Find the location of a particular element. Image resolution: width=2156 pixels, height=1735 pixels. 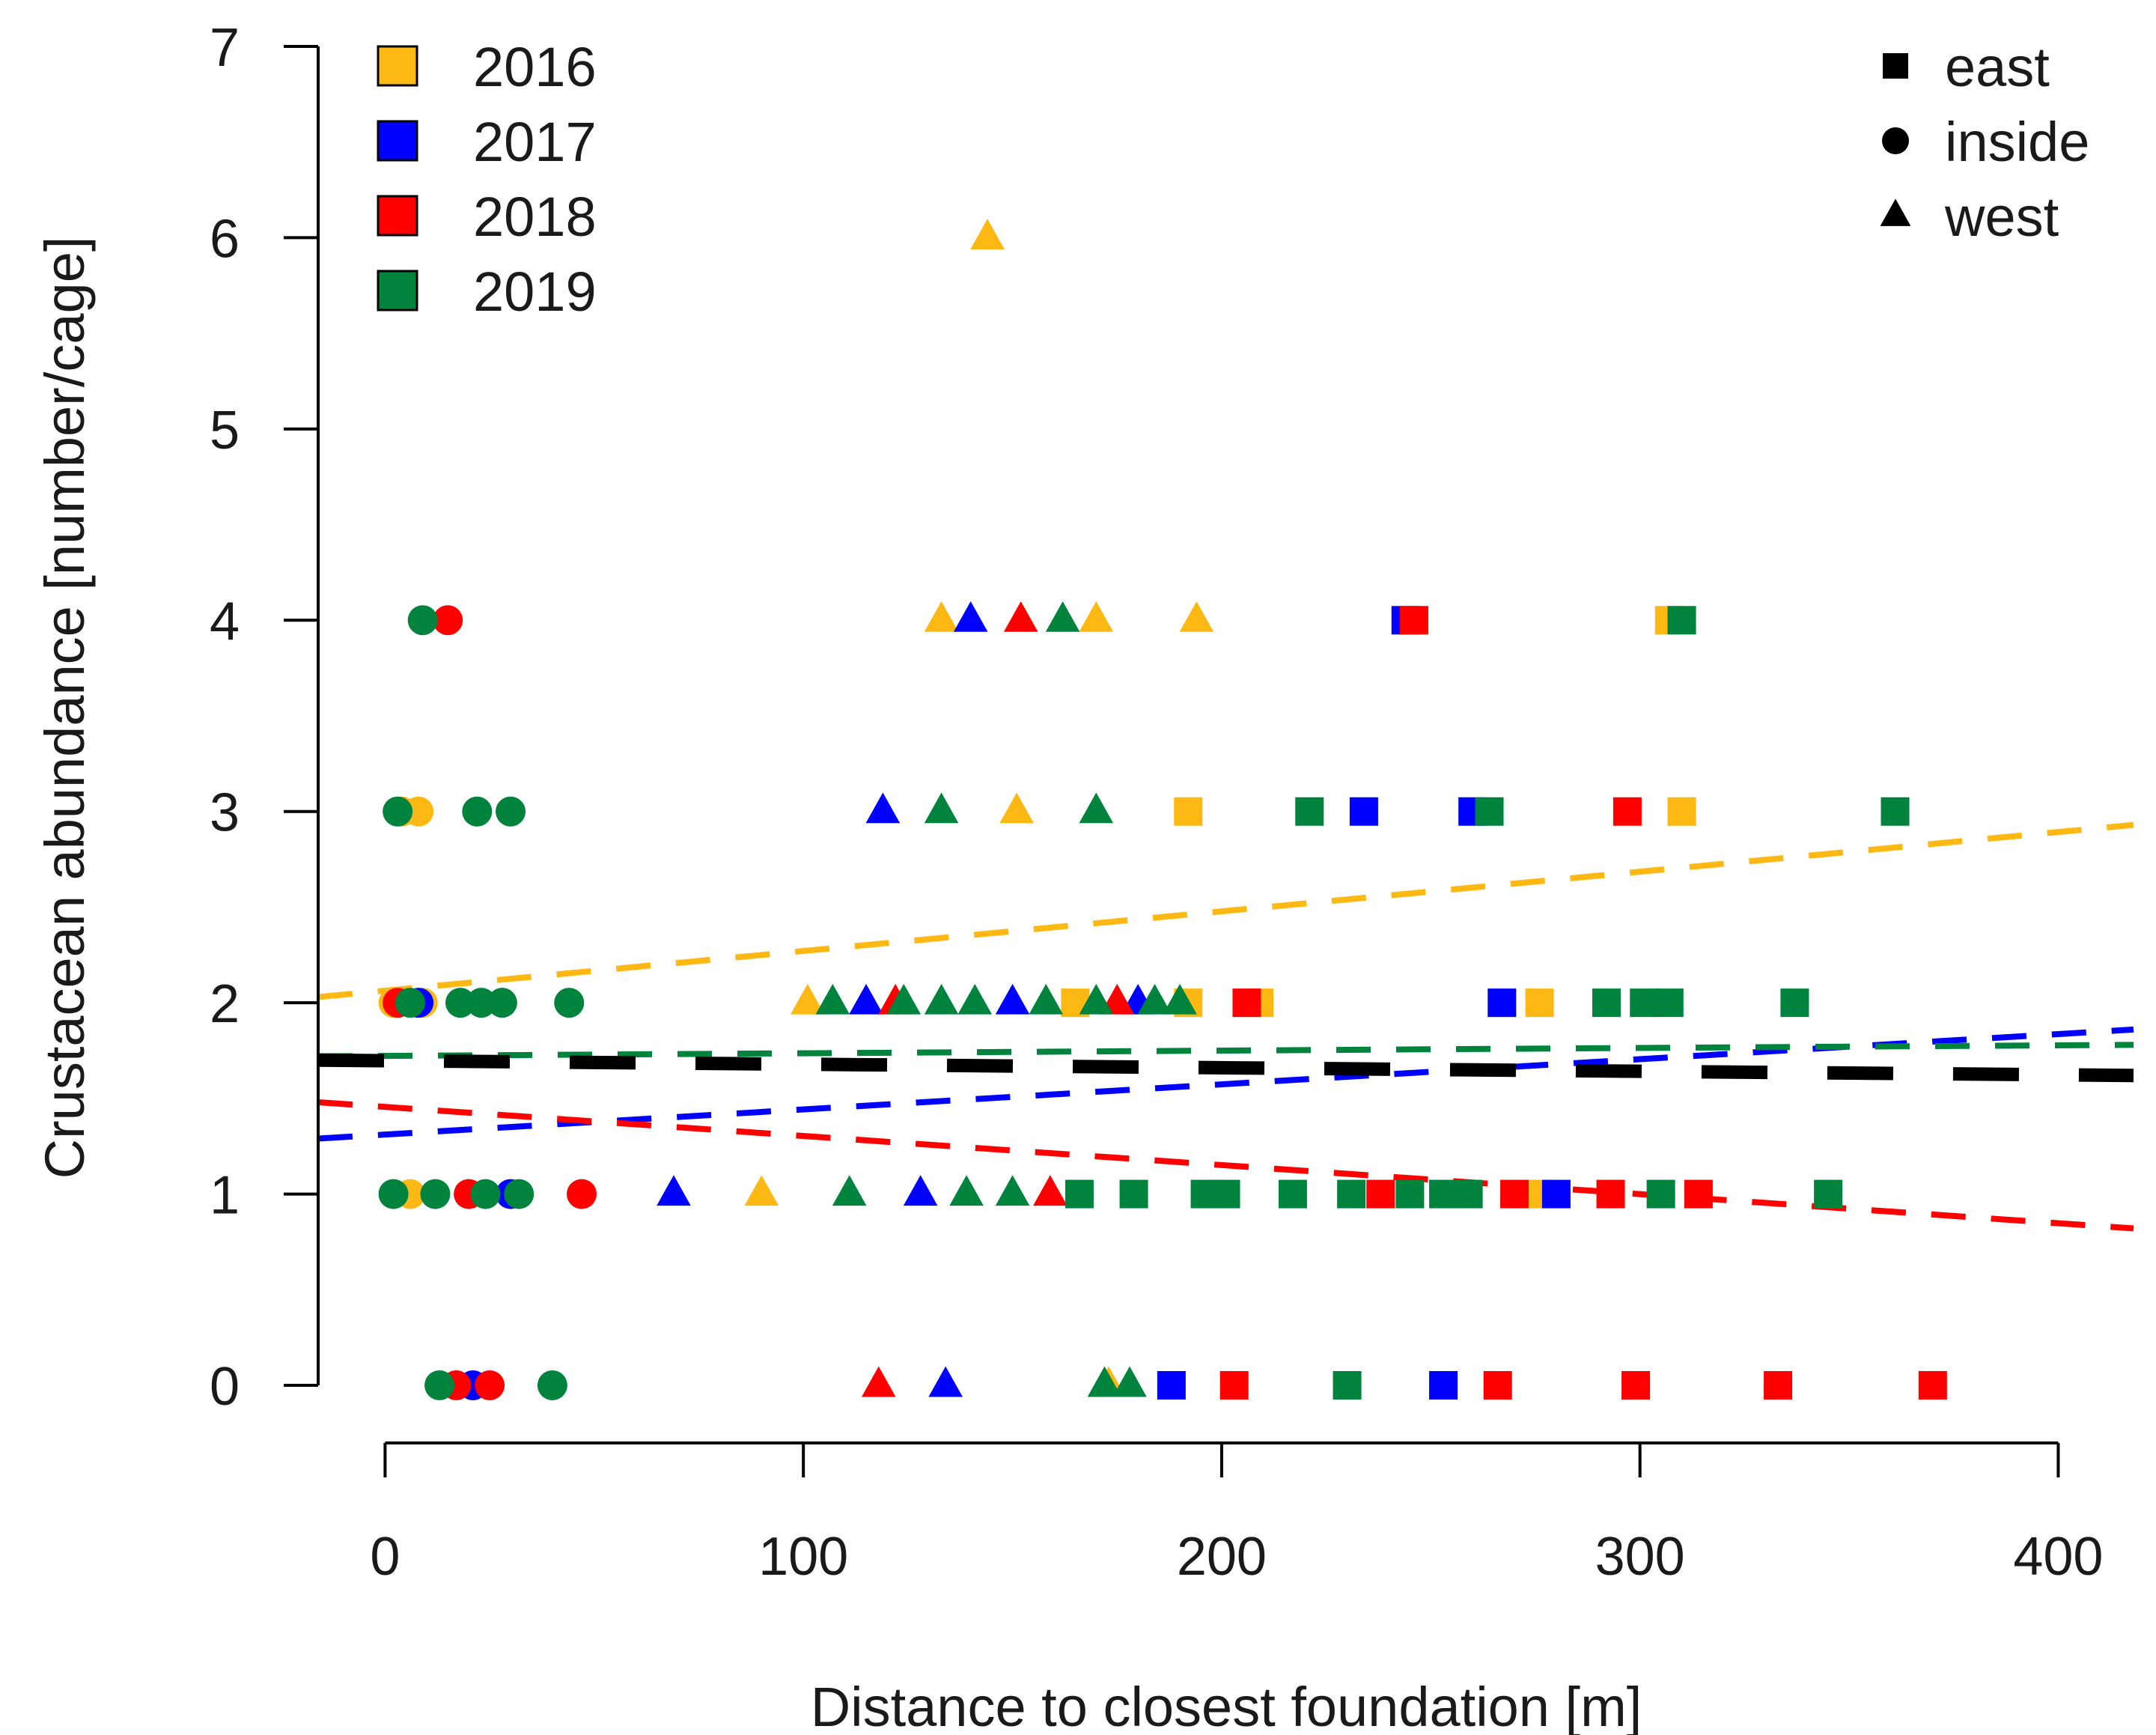

legend-label-inside: inside is located at coordinates (2017, 142).